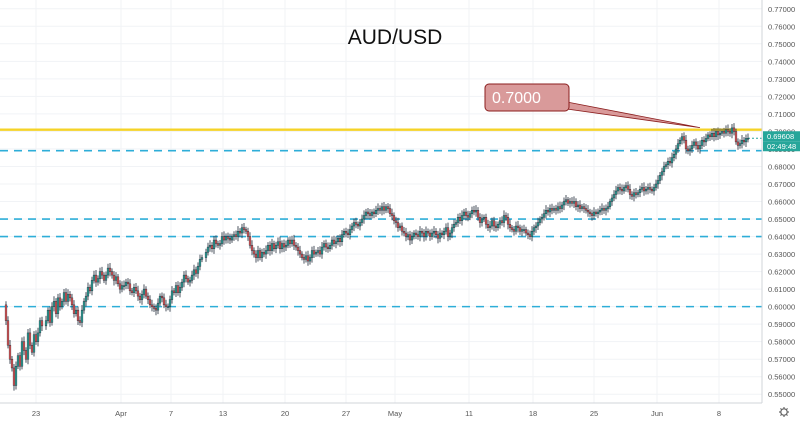 The image size is (800, 426). I want to click on x-tick-label: May, so click(395, 413).